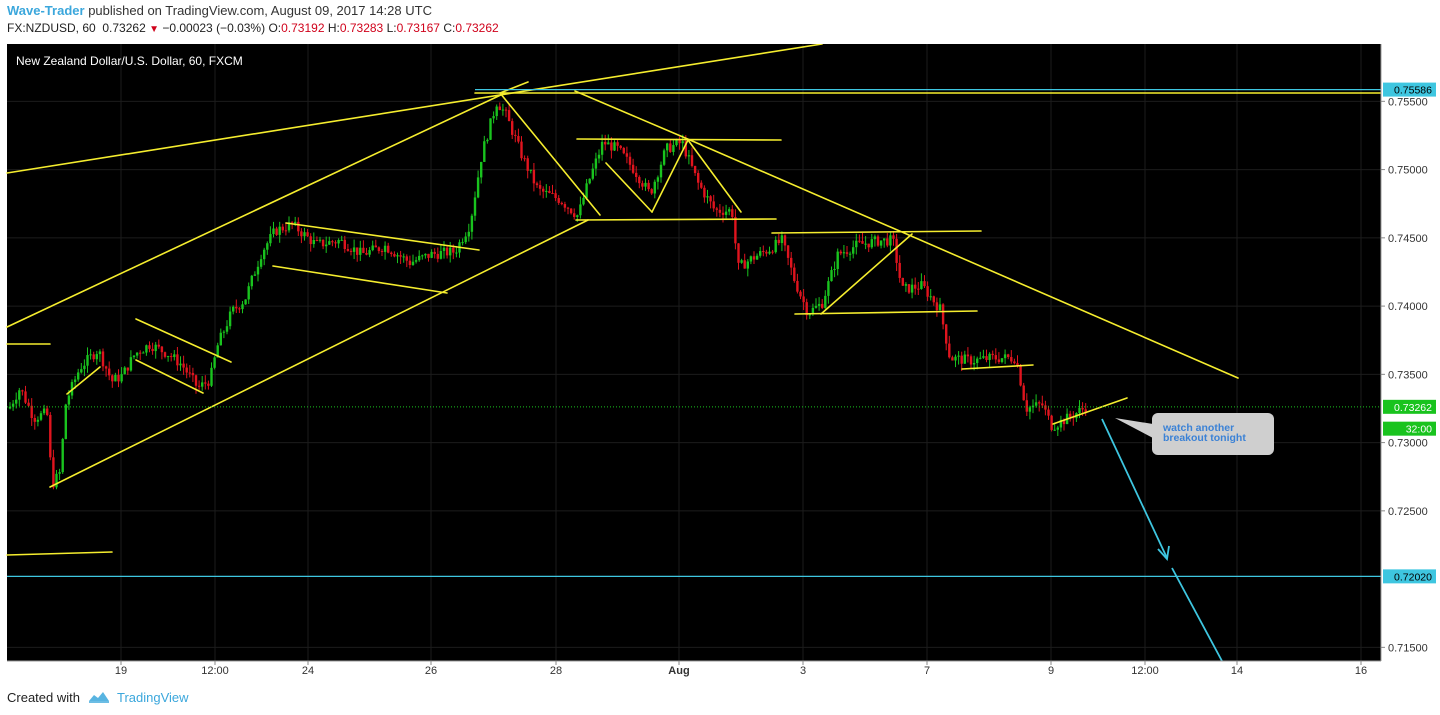 This screenshot has height=715, width=1440. Describe the element at coordinates (477, 28) in the screenshot. I see `close-value: 0.73262` at that location.